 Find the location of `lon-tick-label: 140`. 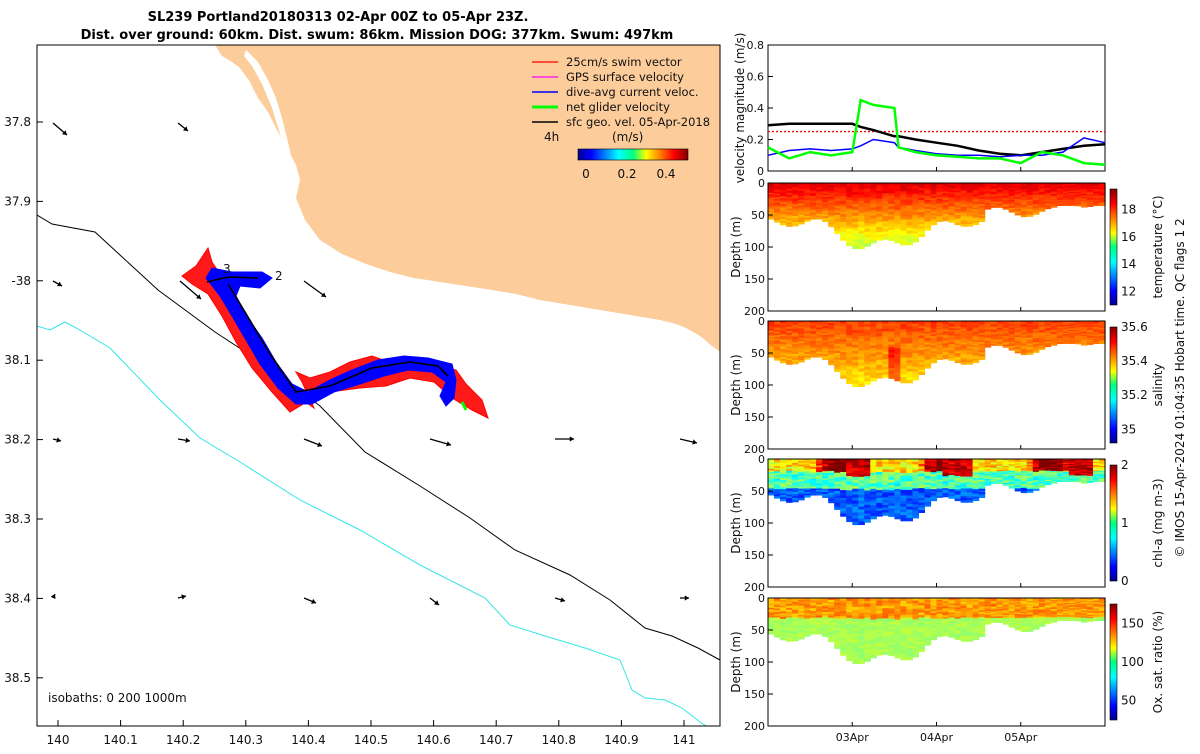

lon-tick-label: 140 is located at coordinates (58, 740).